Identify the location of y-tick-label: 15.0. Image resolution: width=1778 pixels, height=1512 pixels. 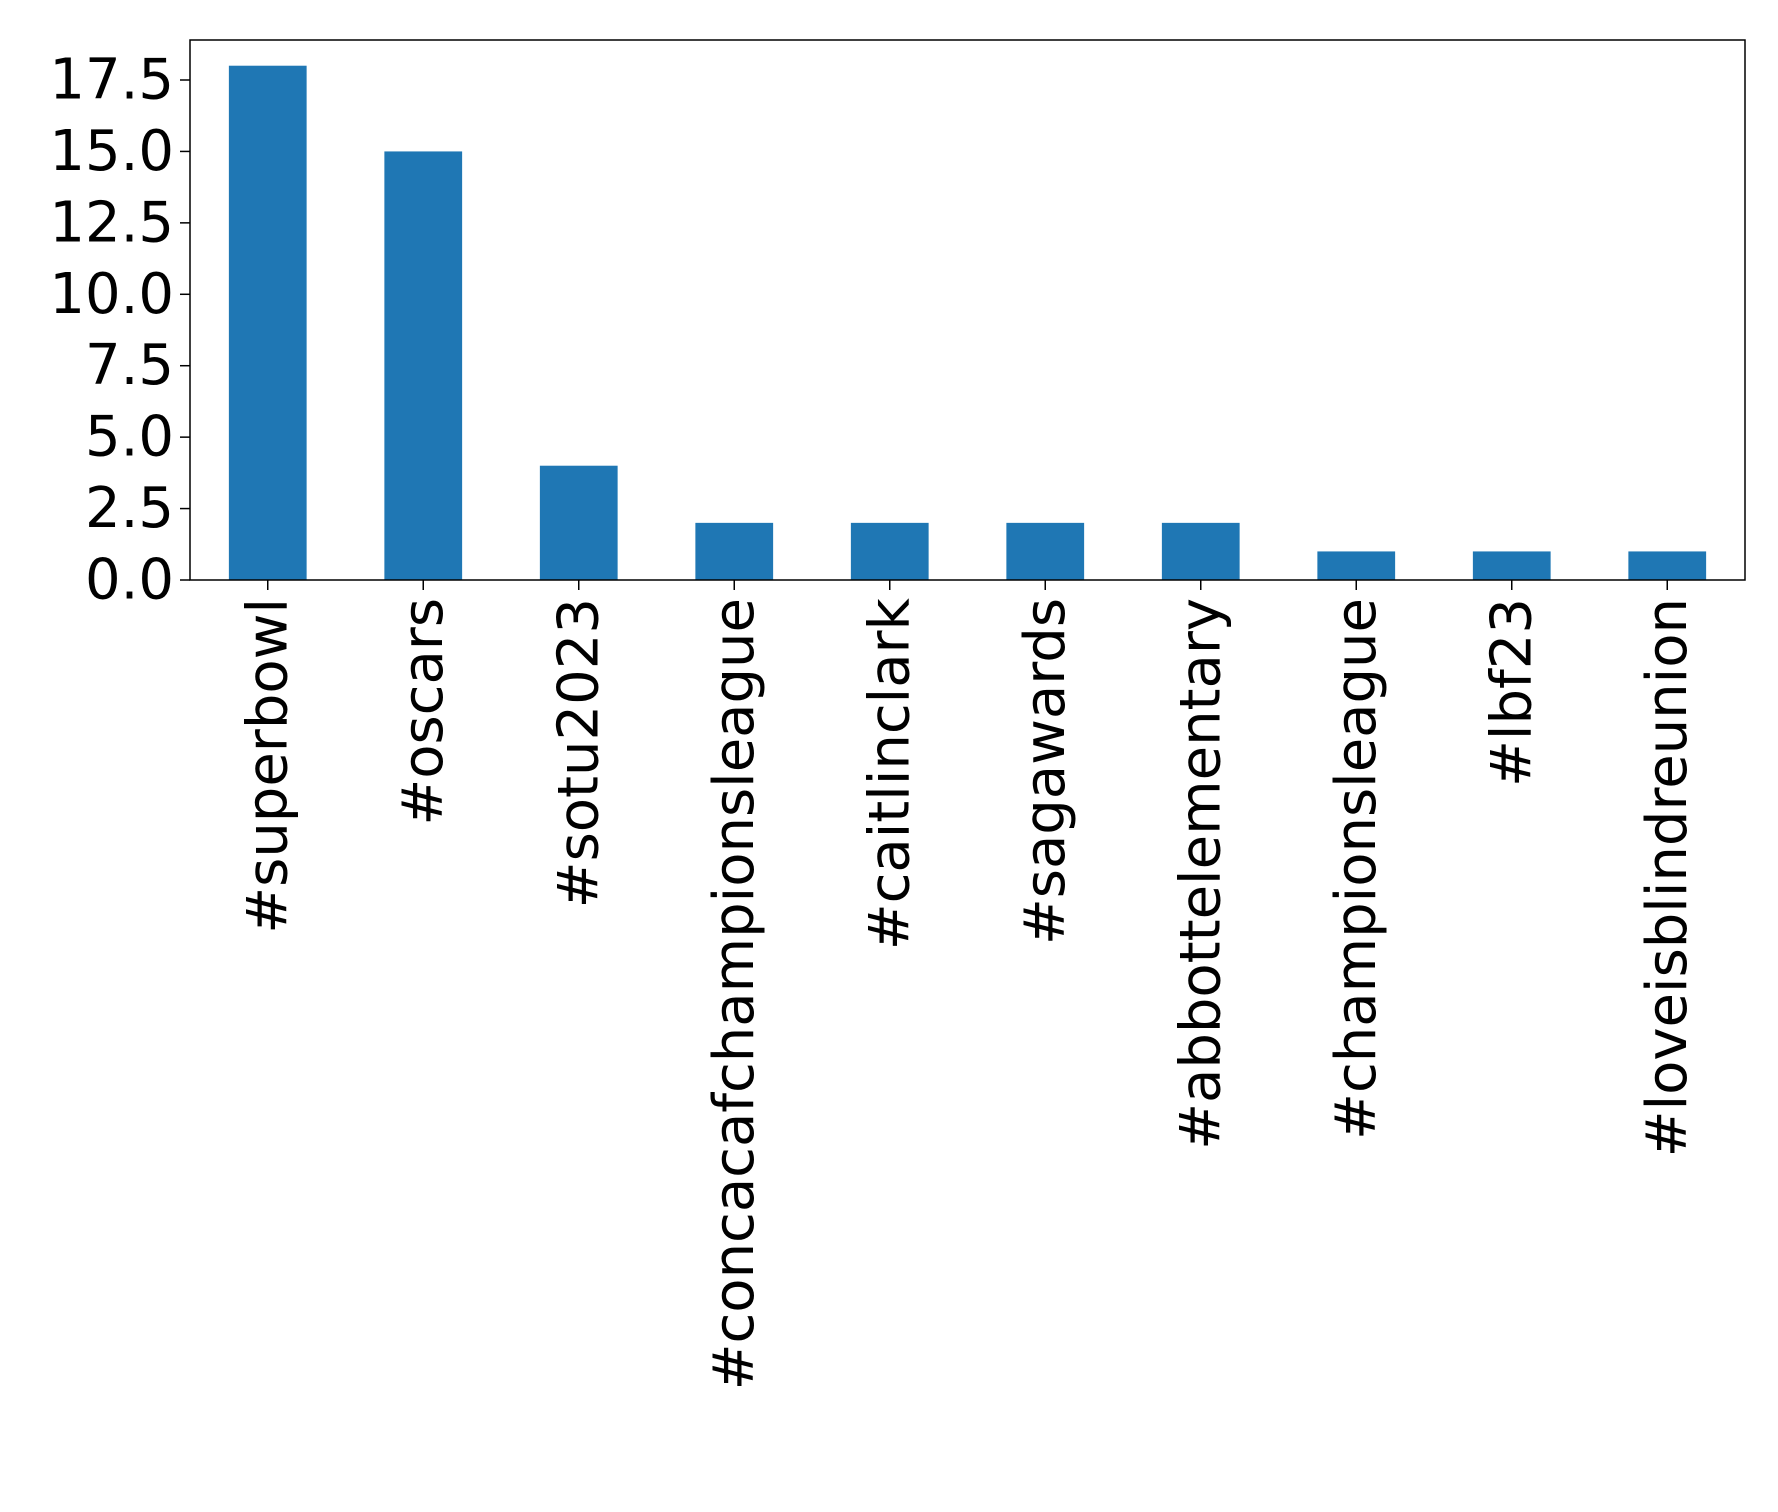
(111, 151).